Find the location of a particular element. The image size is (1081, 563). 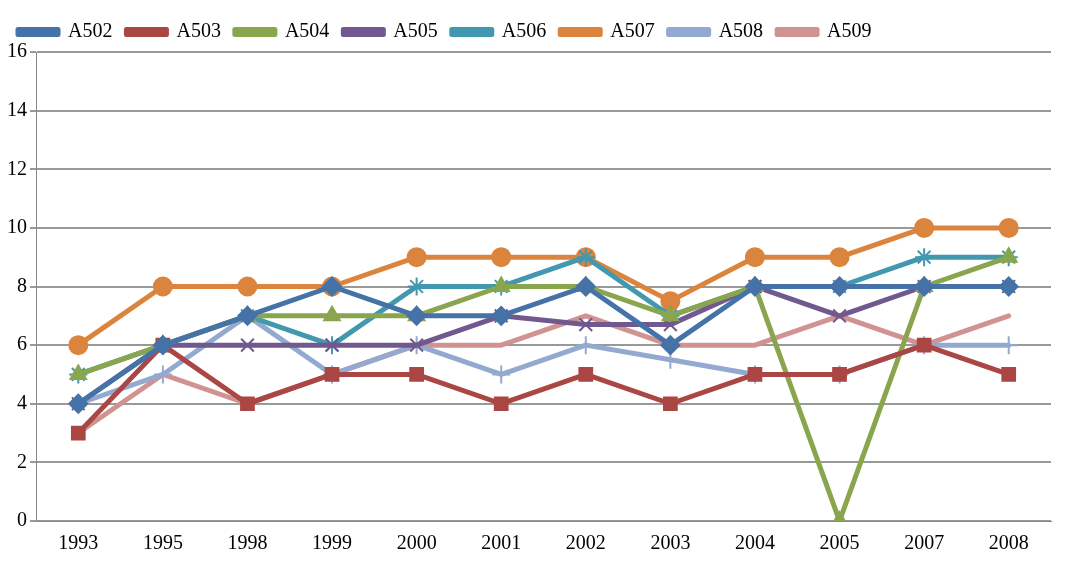

y-tick-label: 4 is located at coordinates (22, 402).